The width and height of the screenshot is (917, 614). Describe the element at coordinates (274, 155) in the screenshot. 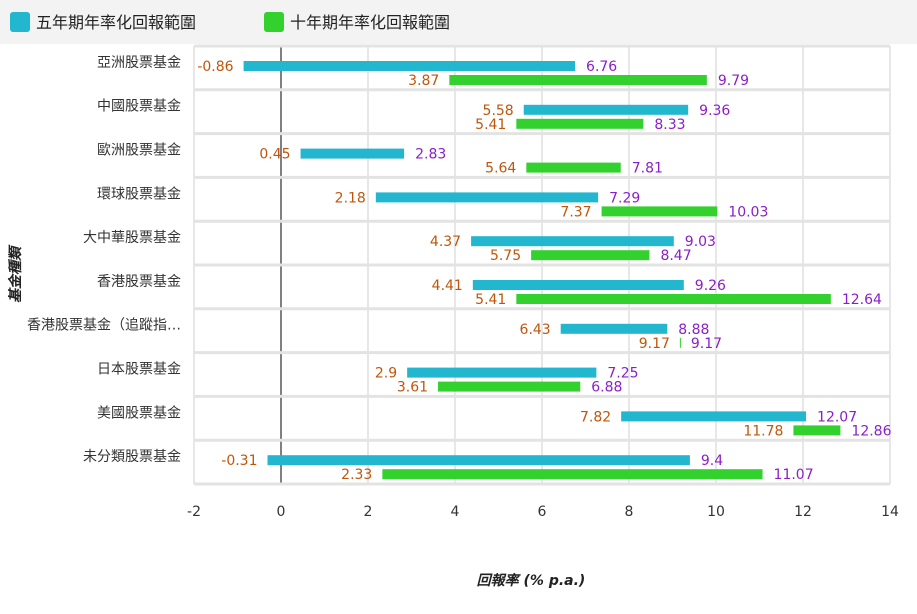

I see `low-value-label: 0.45` at that location.